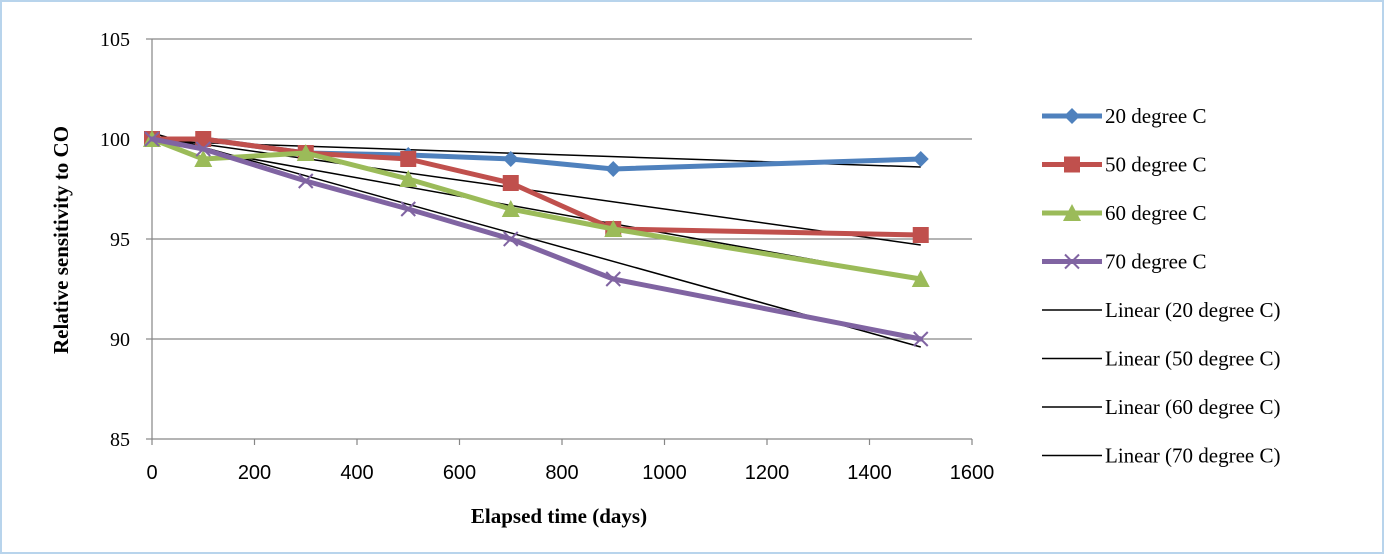 The width and height of the screenshot is (1384, 556). Describe the element at coordinates (120, 440) in the screenshot. I see `y-tick-label: 85` at that location.